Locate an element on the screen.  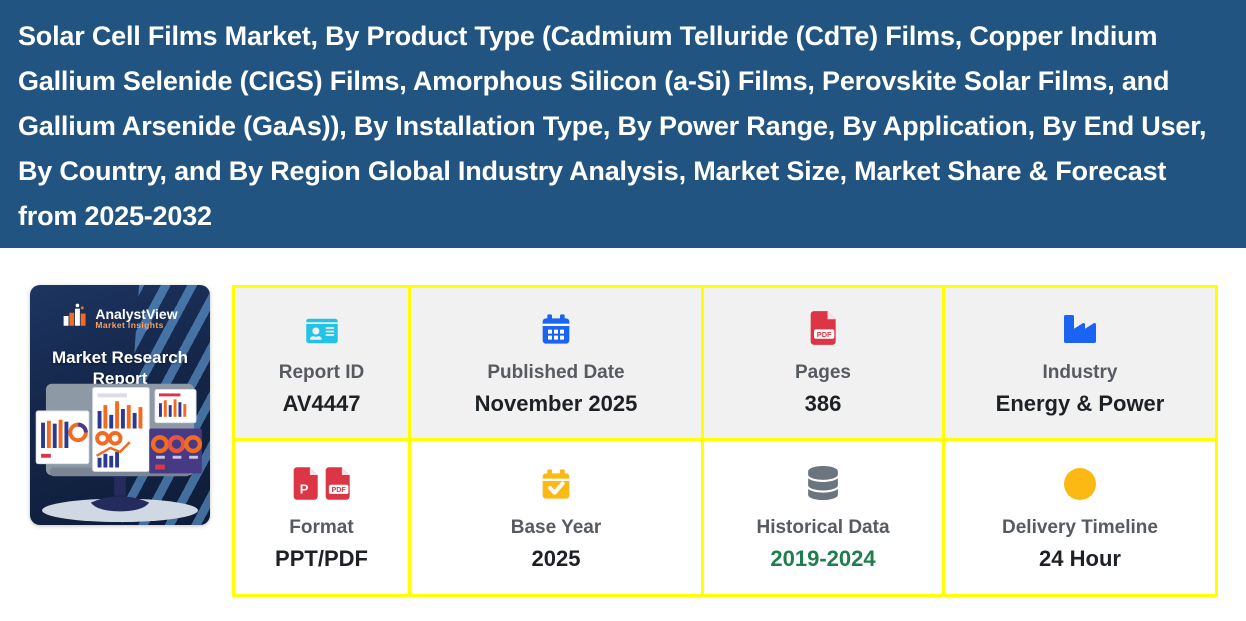
info-card-historical-data: Historical Data 2019-2024 is located at coordinates (823, 517).